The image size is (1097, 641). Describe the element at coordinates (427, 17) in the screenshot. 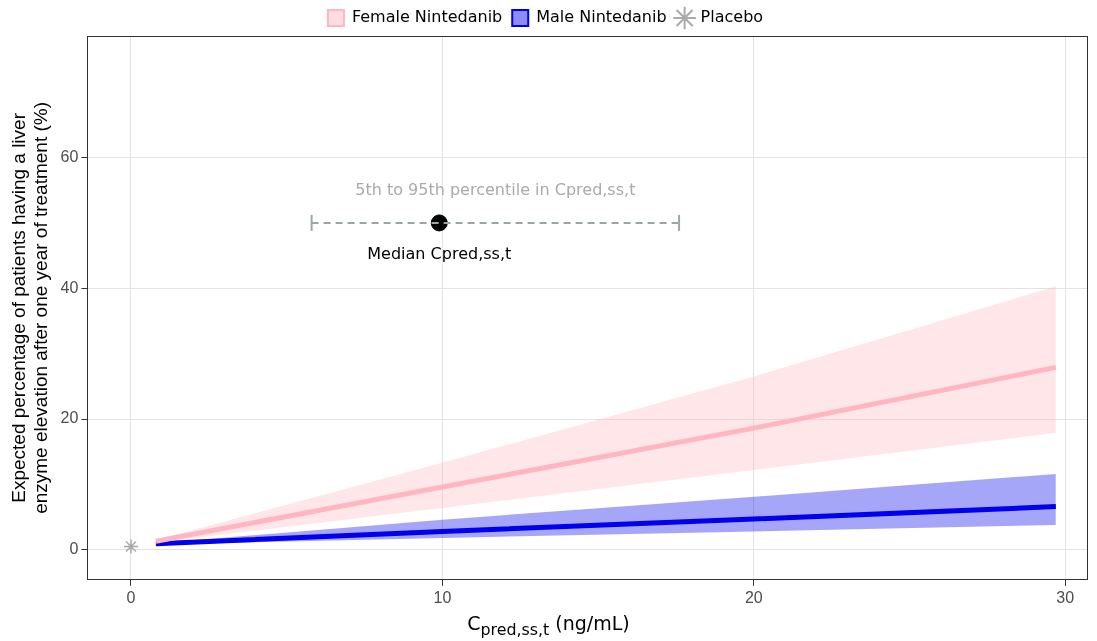

I see `legend-label: Female Nintedanib` at that location.